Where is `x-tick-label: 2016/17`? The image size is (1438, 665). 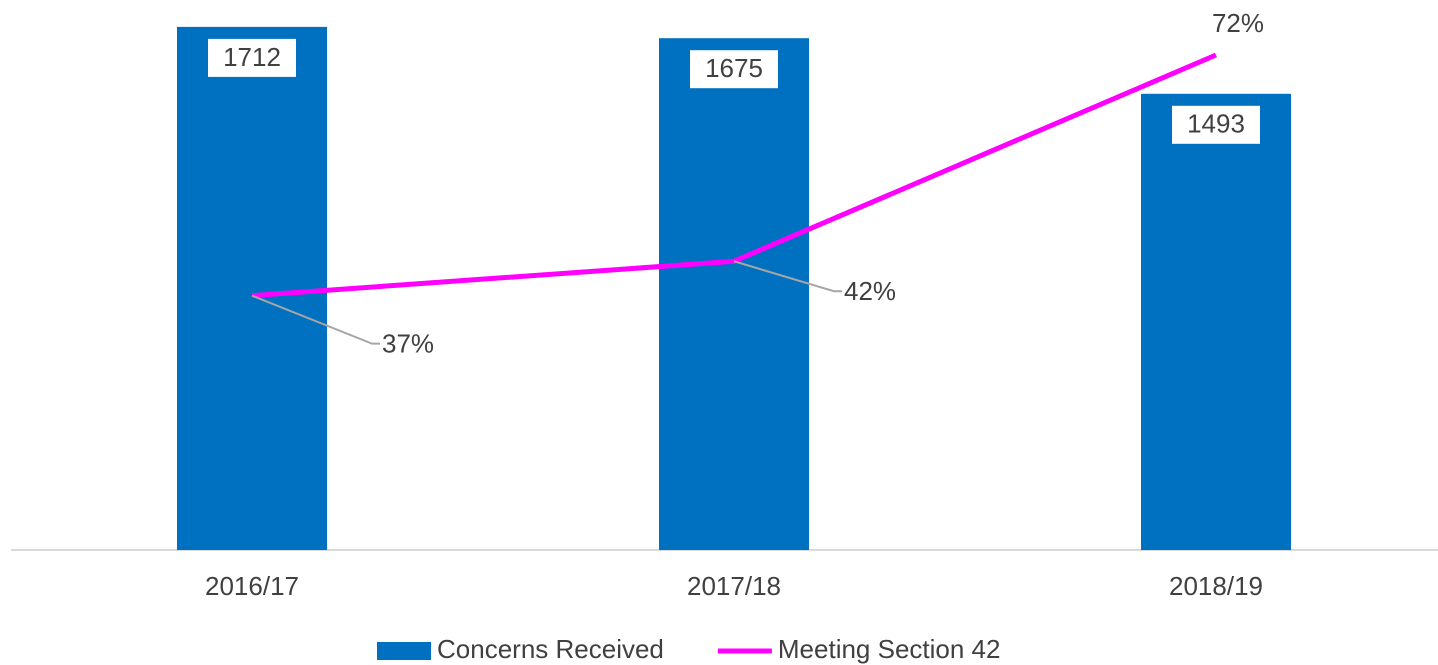
x-tick-label: 2016/17 is located at coordinates (252, 586).